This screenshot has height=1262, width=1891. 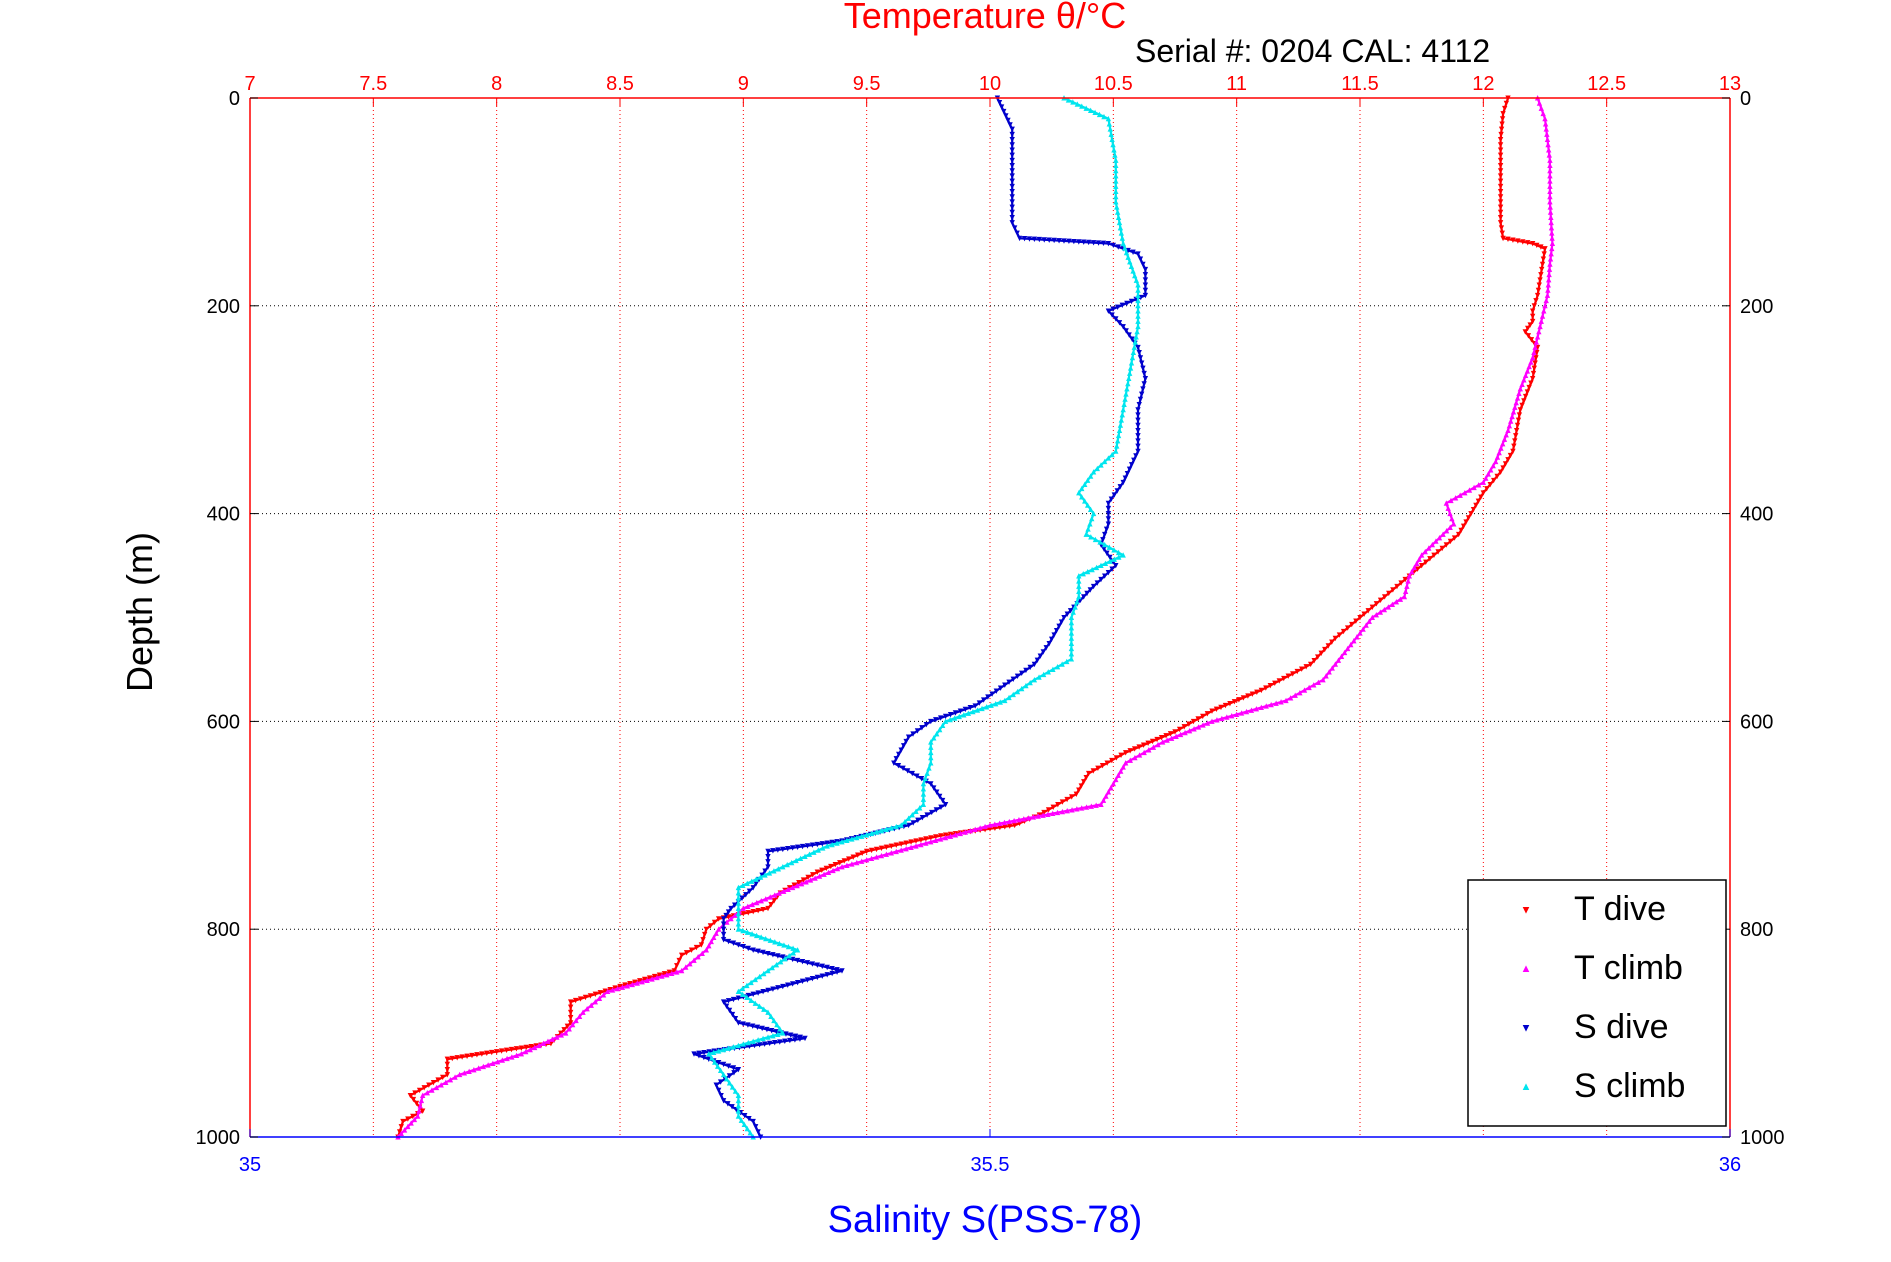 I want to click on left-tick-label: 800, so click(x=223, y=930).